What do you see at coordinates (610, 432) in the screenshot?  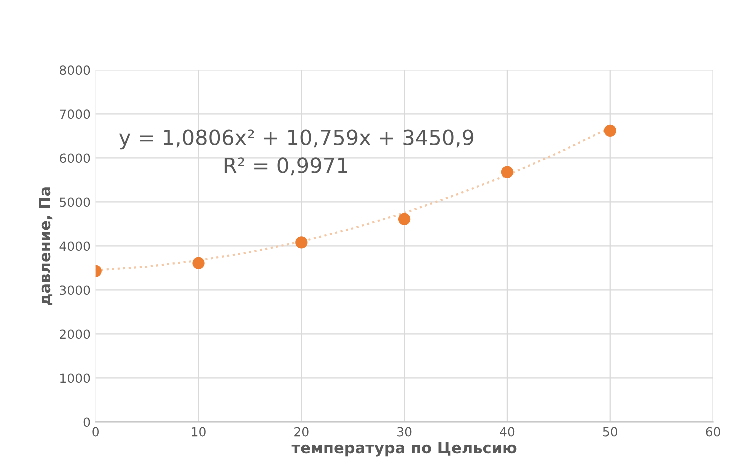 I see `x-tick-label: 50` at bounding box center [610, 432].